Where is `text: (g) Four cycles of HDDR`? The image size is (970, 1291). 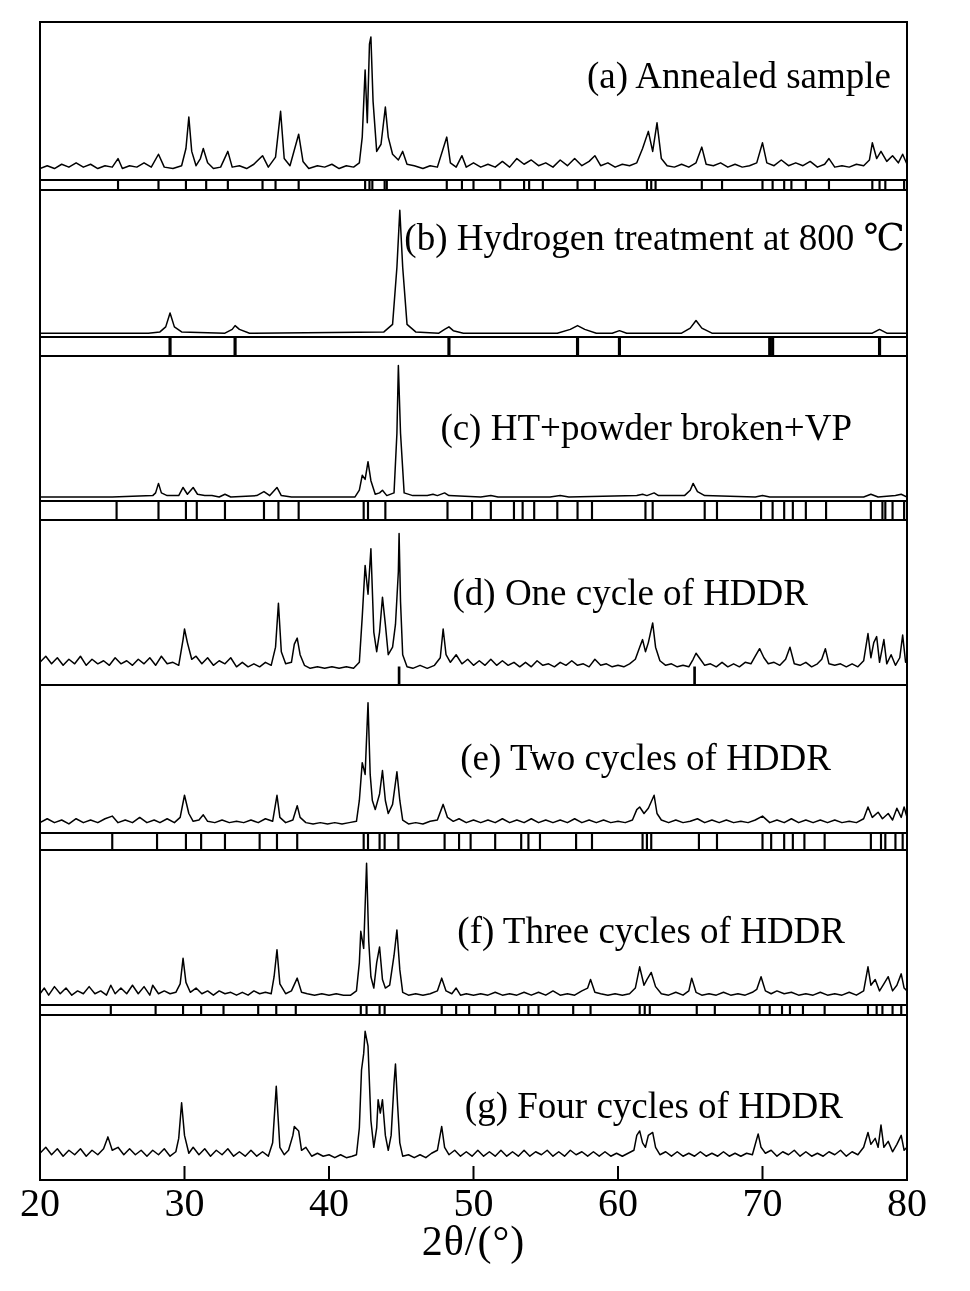
text: (g) Four cycles of HDDR is located at coordinates (653, 1106).